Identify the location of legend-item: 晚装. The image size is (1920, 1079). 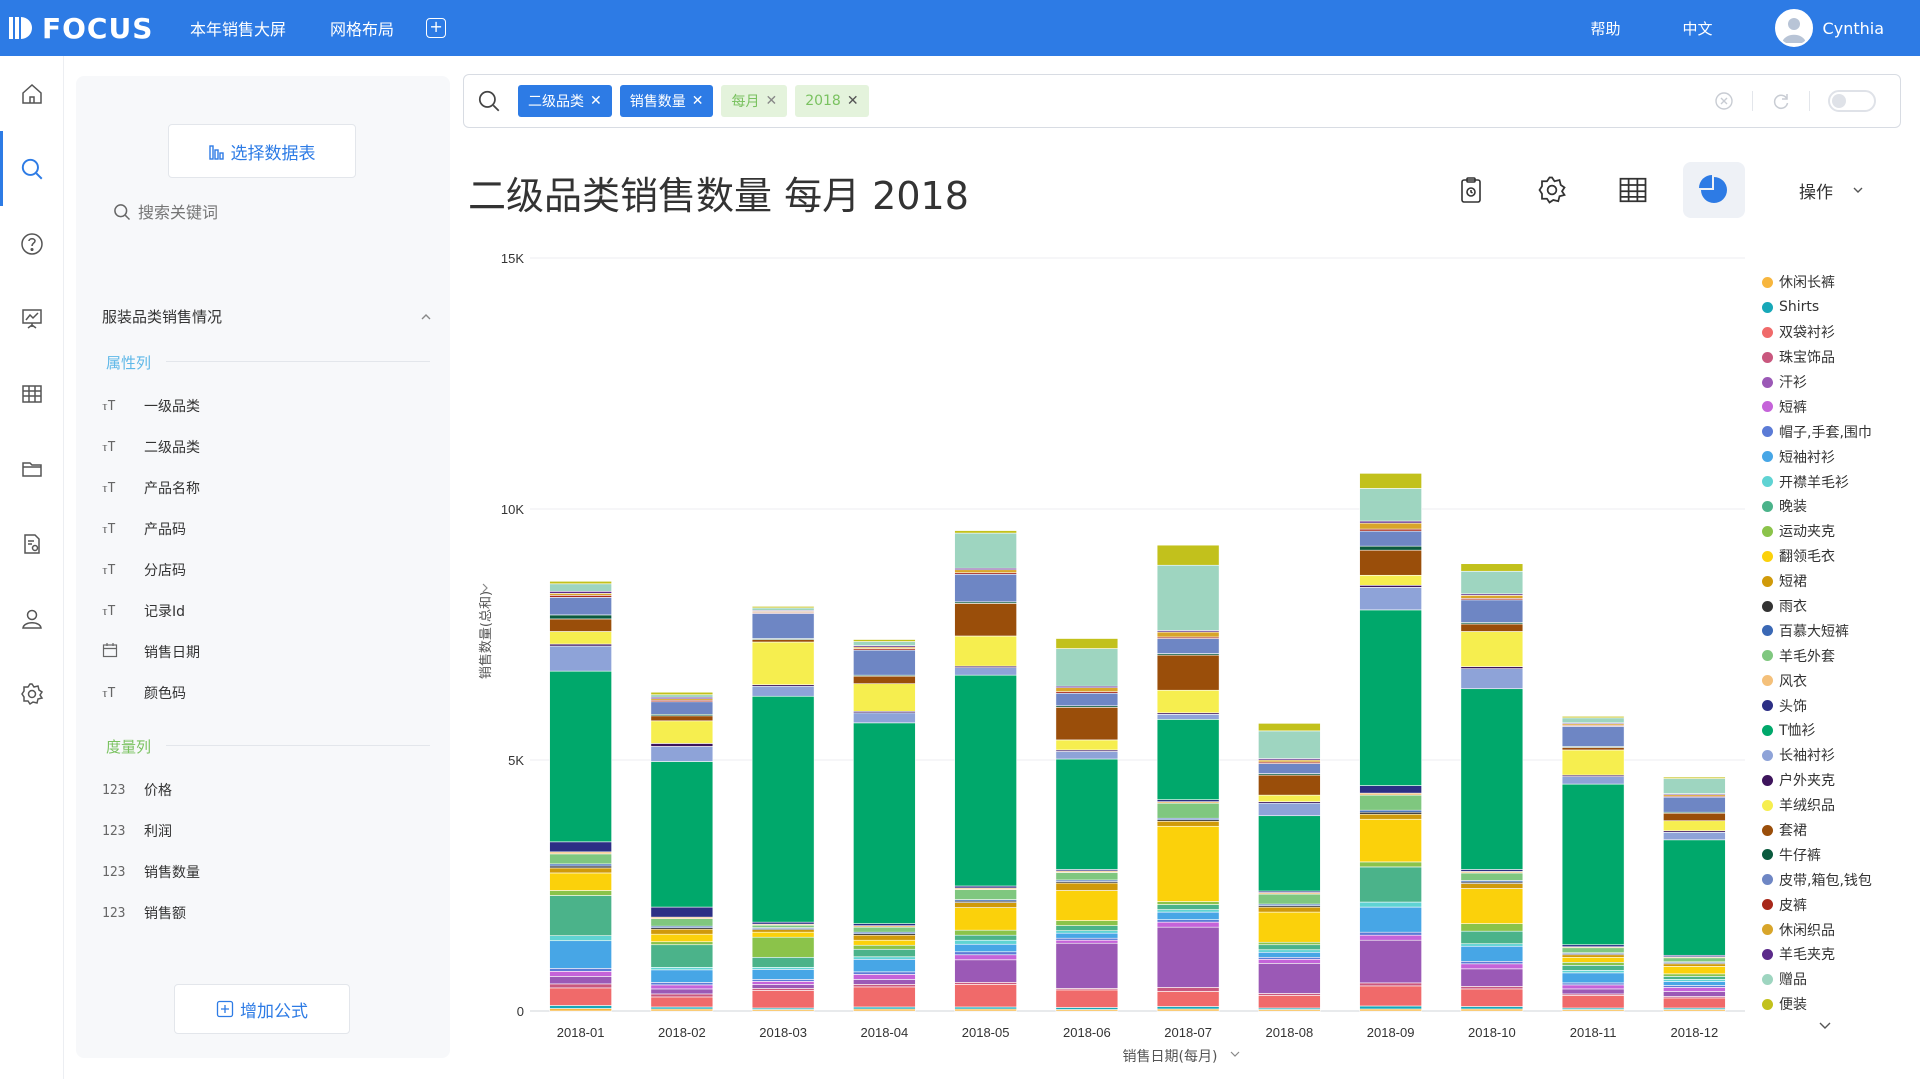
(1837, 506).